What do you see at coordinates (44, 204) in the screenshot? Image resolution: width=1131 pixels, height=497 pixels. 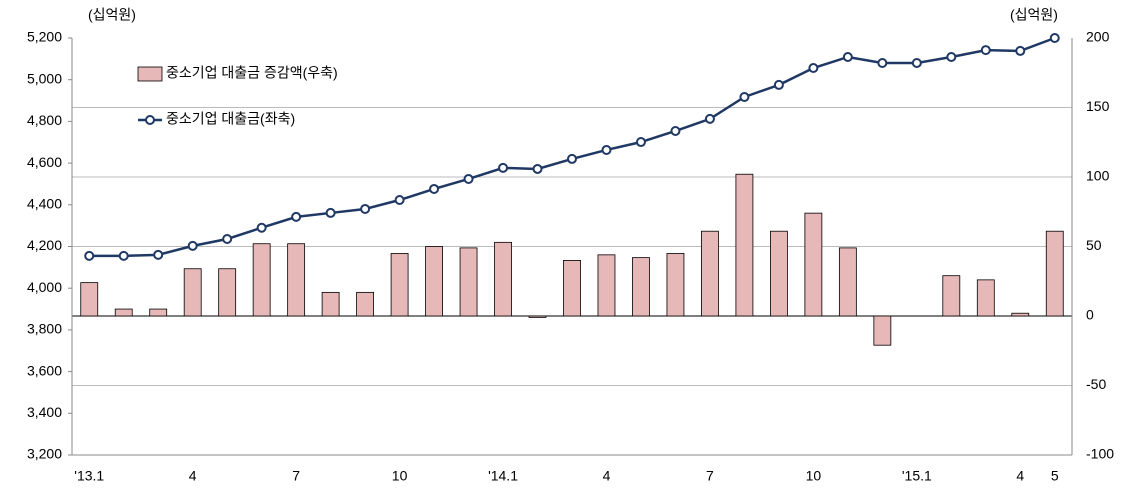 I see `y-tick-label: 4,400` at bounding box center [44, 204].